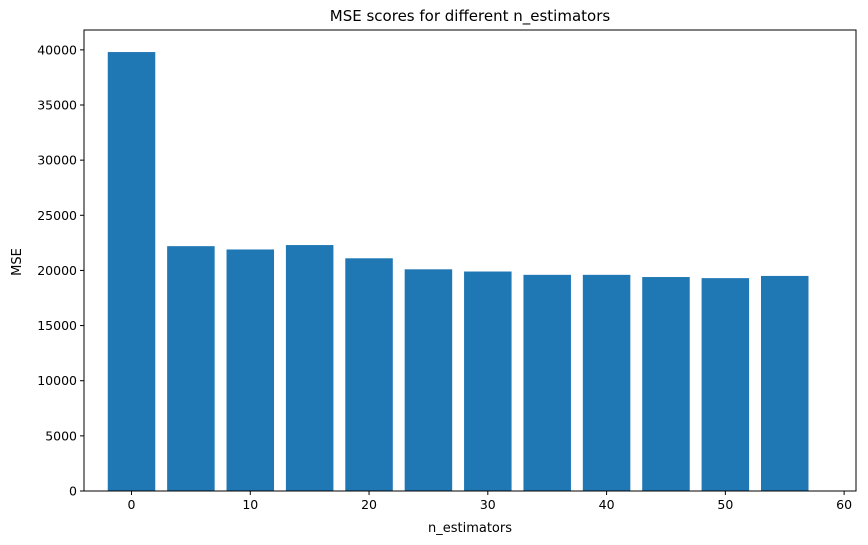  What do you see at coordinates (488, 504) in the screenshot?
I see `x-tick-label: 30` at bounding box center [488, 504].